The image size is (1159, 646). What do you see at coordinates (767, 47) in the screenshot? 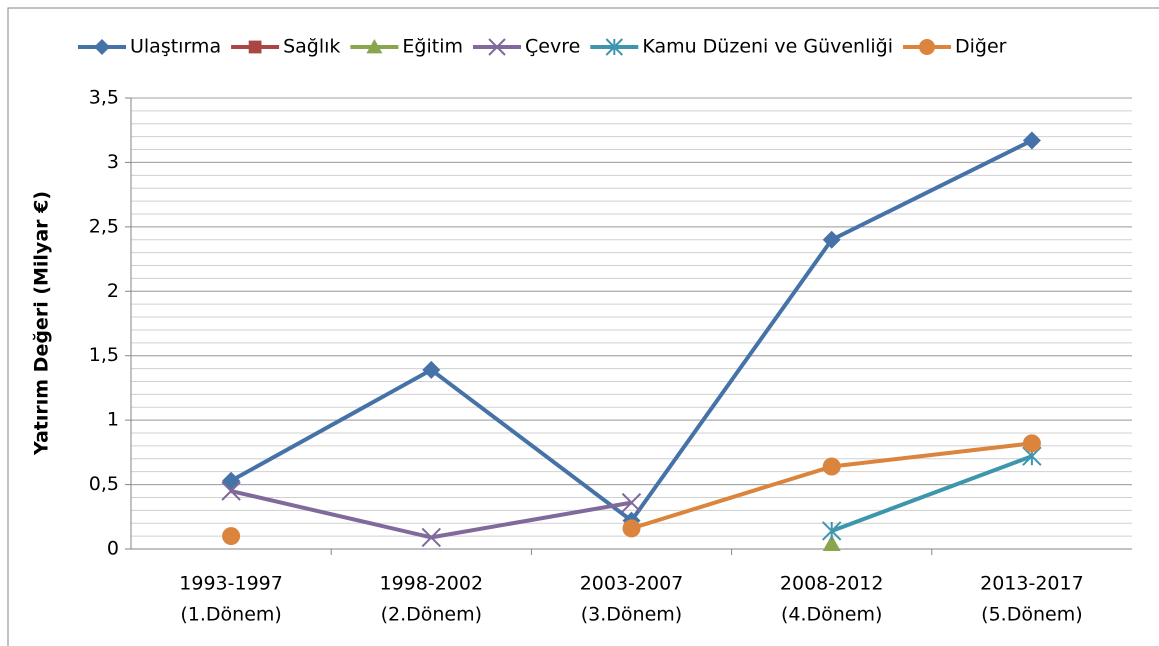
I see `legend-label: Kamu Düzeni ve Güvenliği` at bounding box center [767, 47].